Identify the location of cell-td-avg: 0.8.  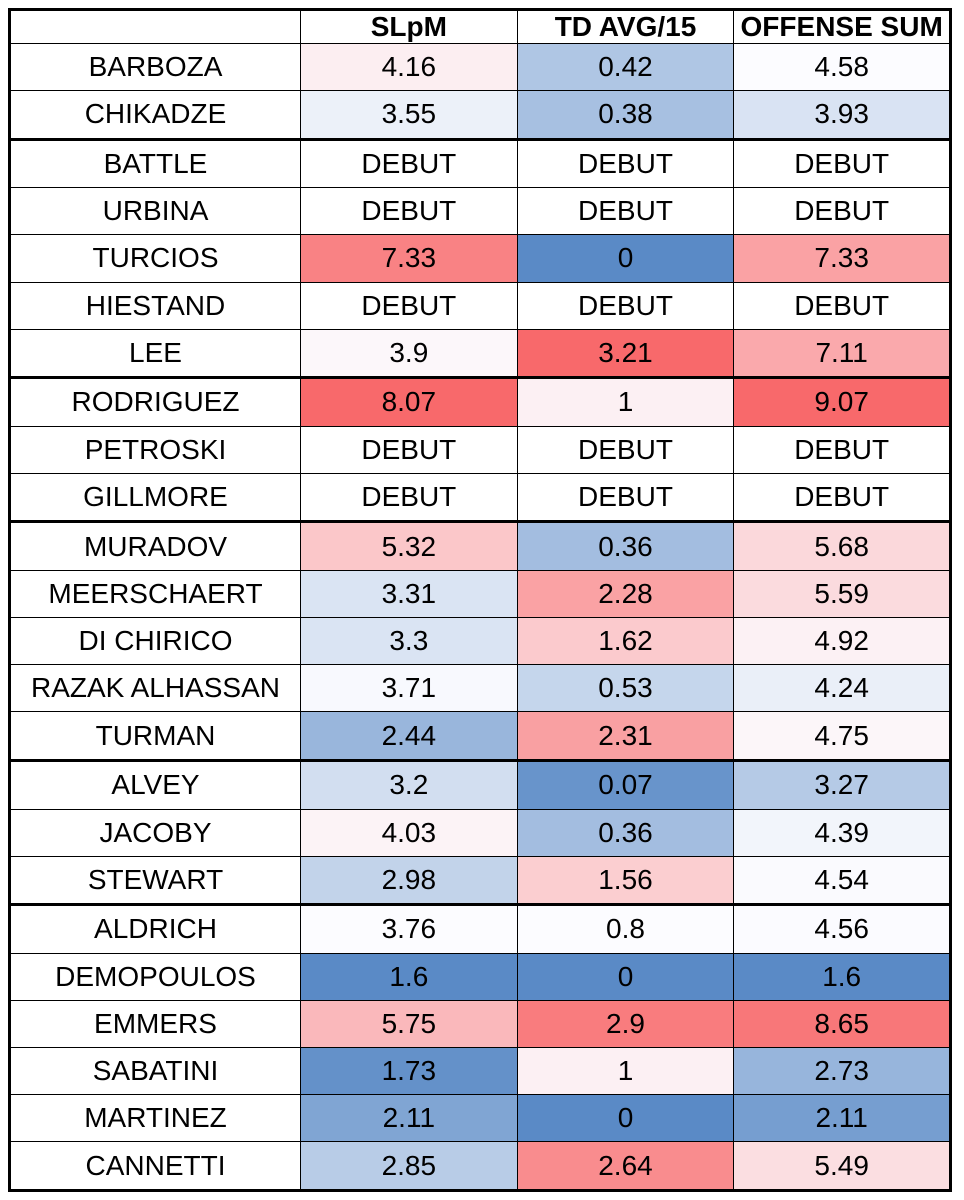
(625, 928).